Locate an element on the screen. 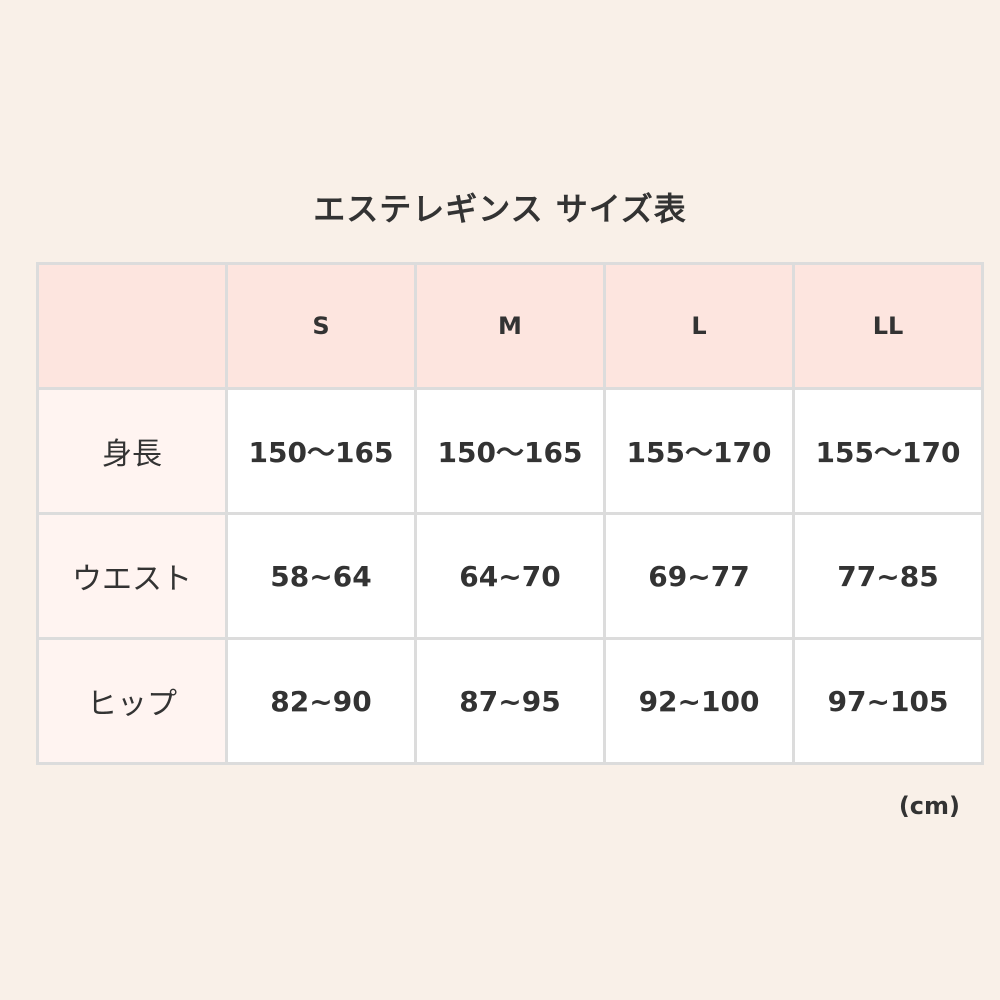 The height and width of the screenshot is (1000, 1000). header-row: S M L LL is located at coordinates (510, 326).